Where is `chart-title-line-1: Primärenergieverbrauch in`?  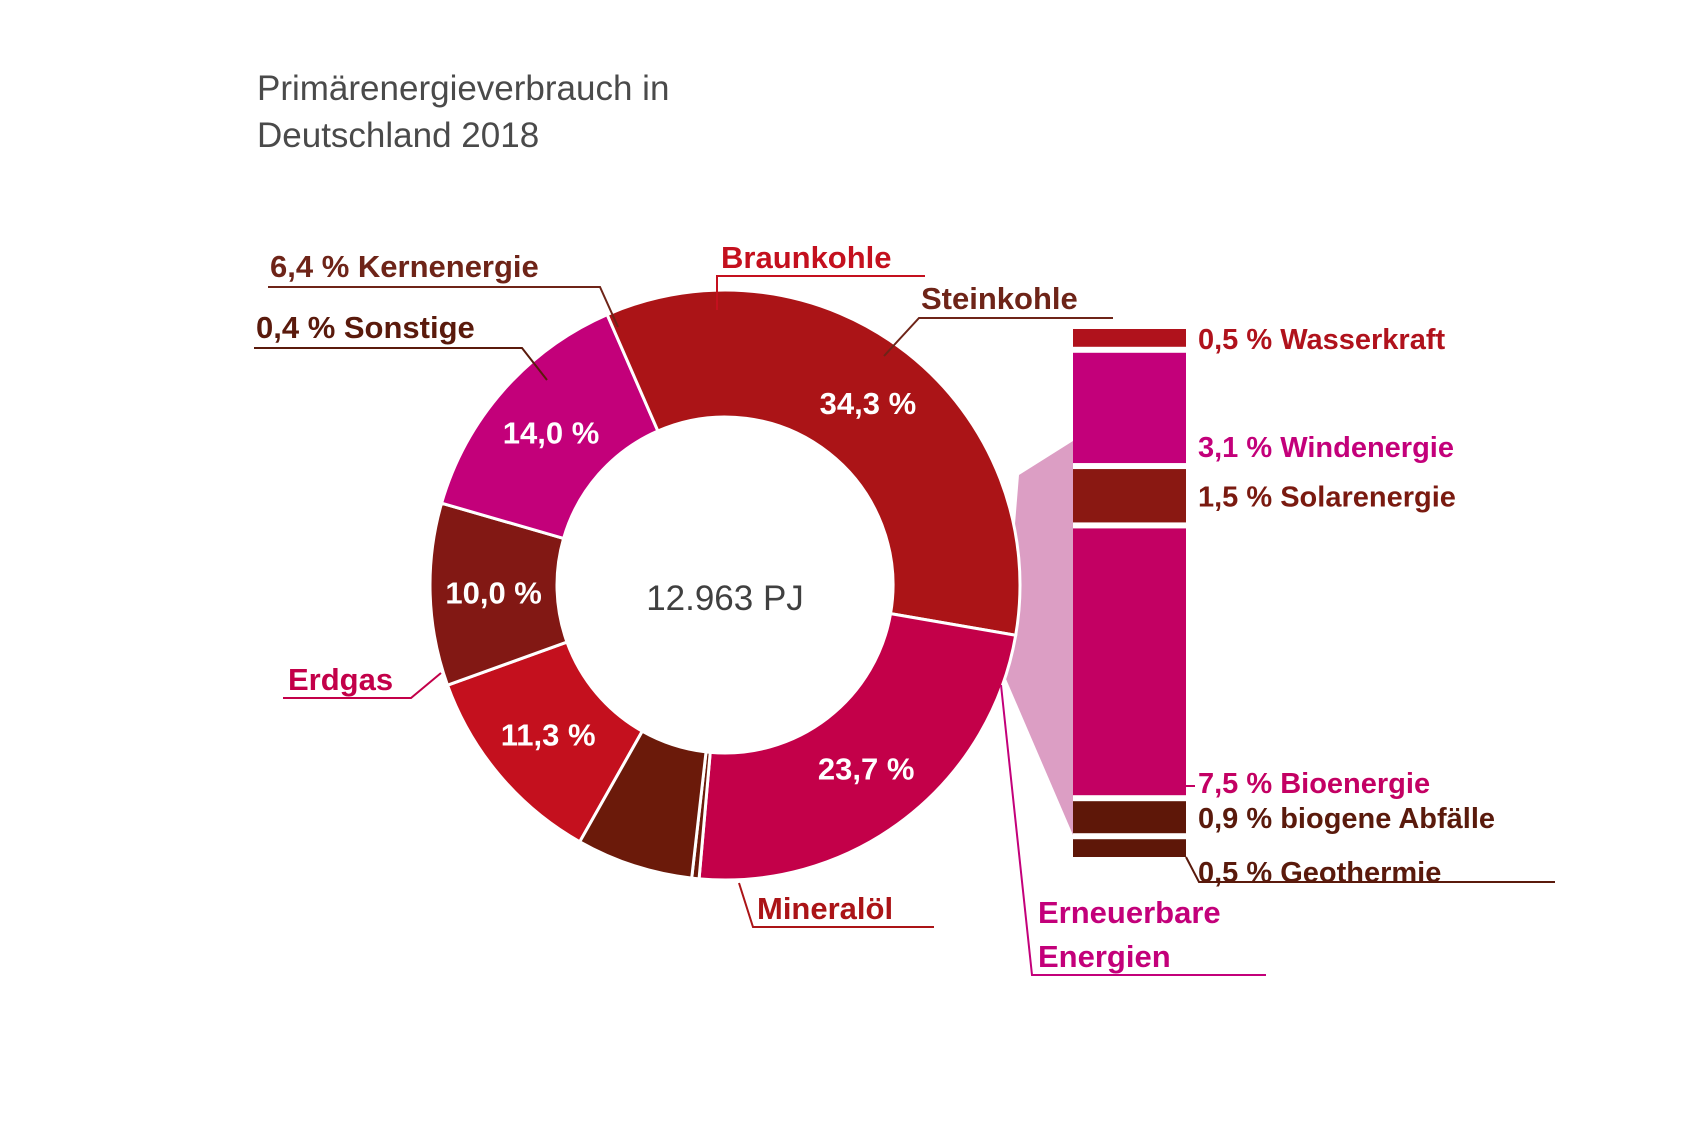 chart-title-line-1: Primärenergieverbrauch in is located at coordinates (463, 88).